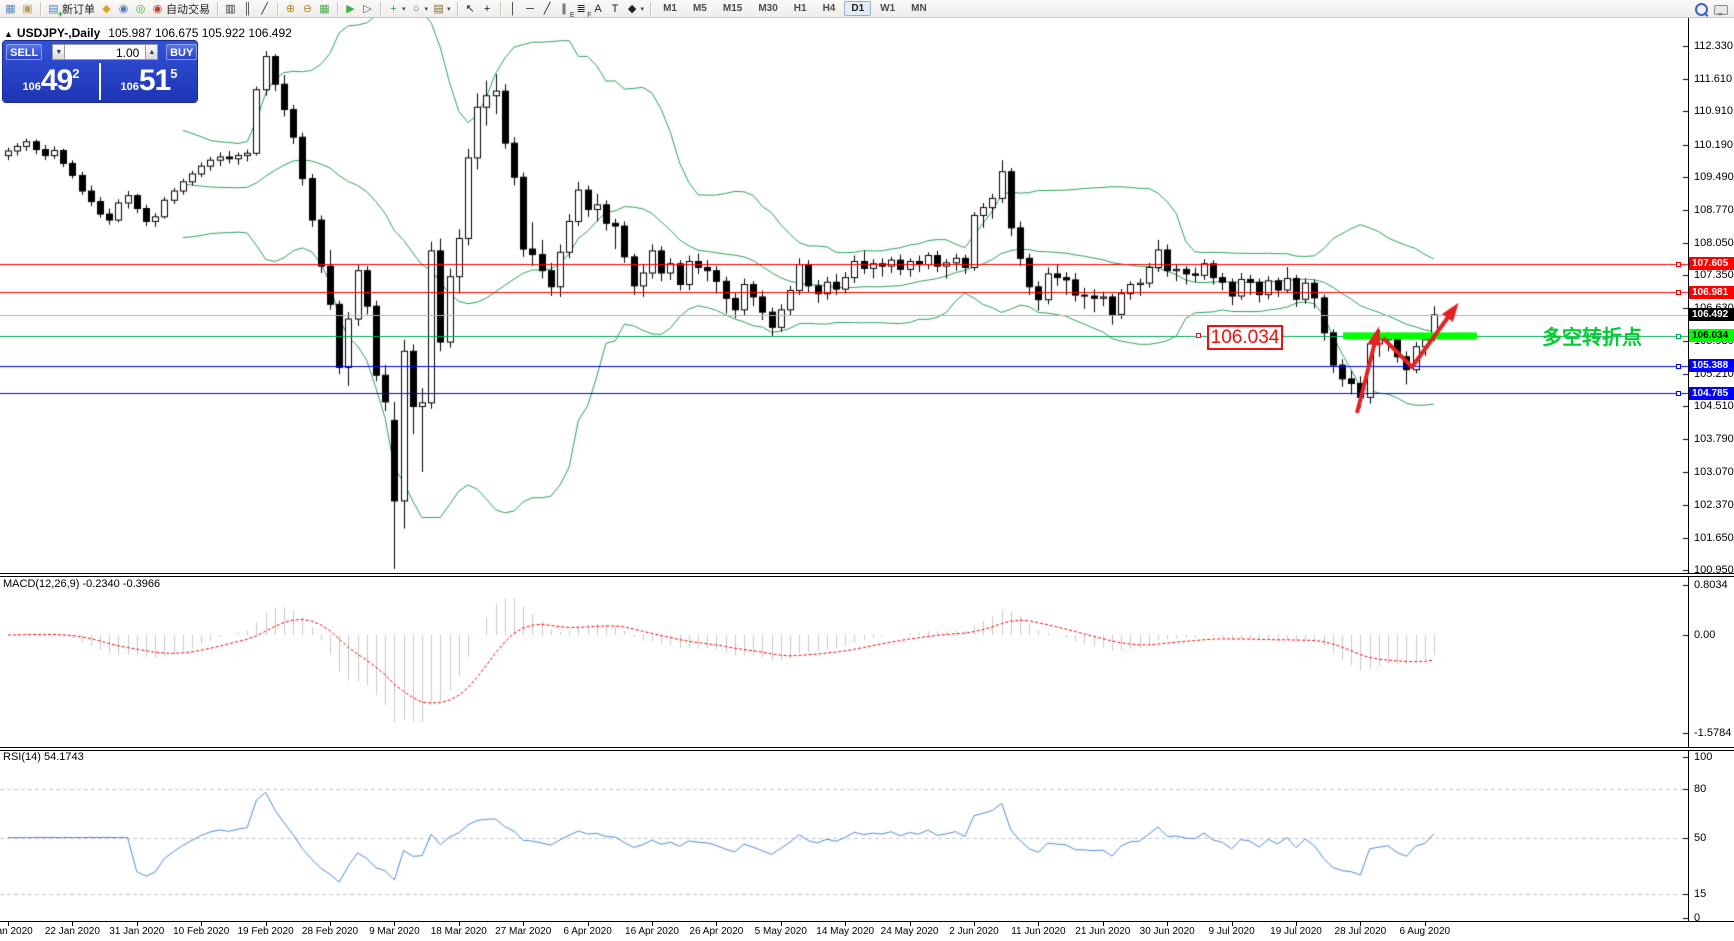  I want to click on text-icon: A, so click(598, 8).